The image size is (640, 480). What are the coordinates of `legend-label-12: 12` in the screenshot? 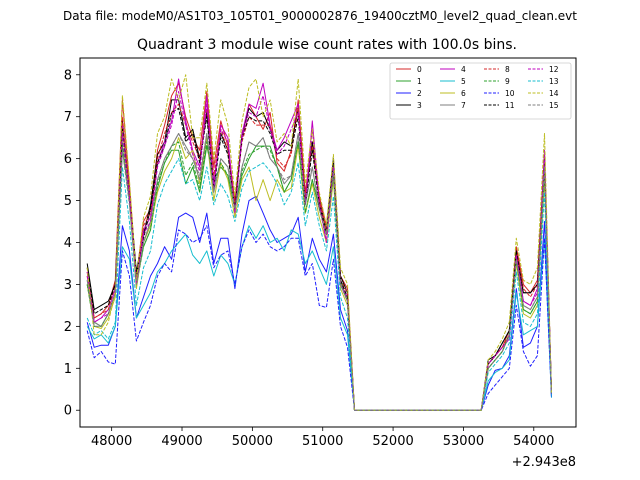 It's located at (554, 69).